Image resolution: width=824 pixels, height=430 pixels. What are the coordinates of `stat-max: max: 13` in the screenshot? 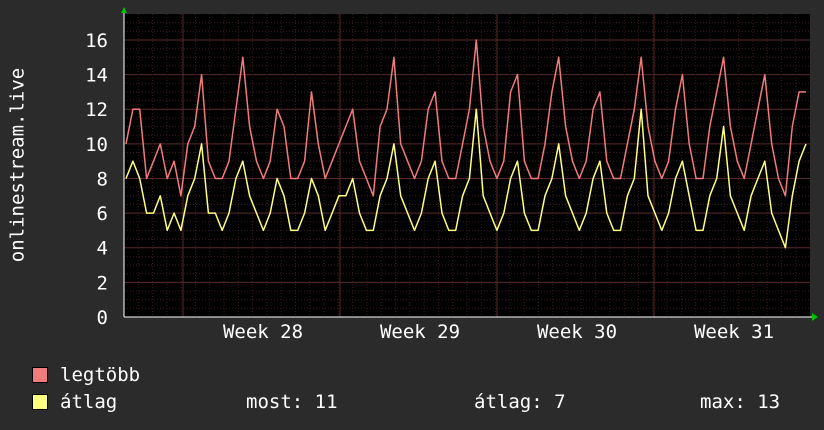 It's located at (740, 402).